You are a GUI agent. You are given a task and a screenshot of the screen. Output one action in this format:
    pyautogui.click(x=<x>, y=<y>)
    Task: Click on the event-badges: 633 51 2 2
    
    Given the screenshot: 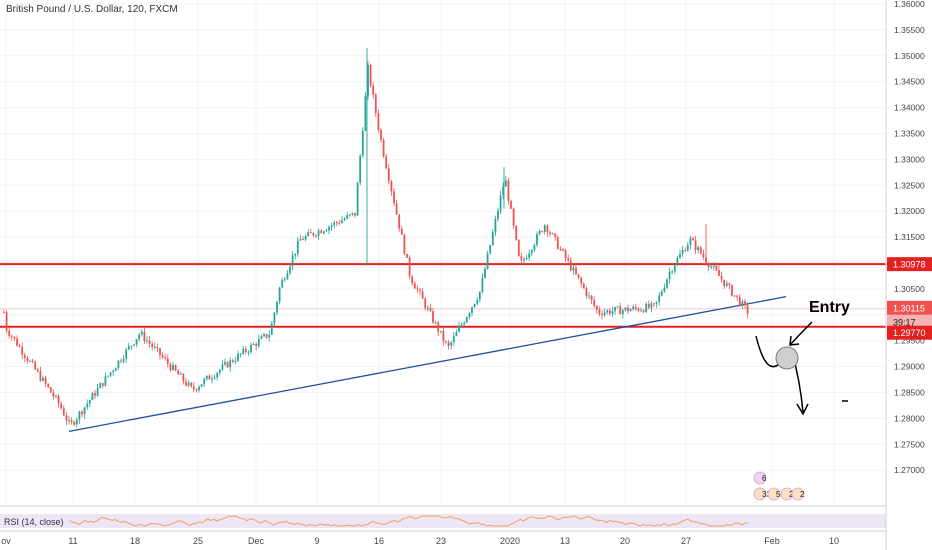 What is the action you would take?
    pyautogui.click(x=779, y=486)
    